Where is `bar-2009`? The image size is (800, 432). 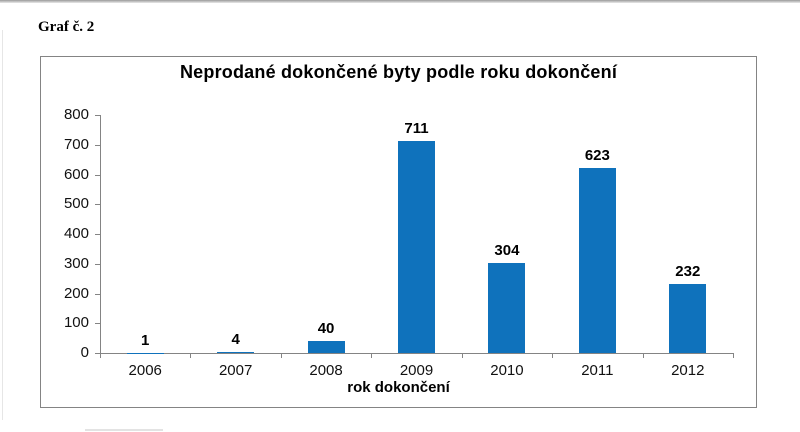 bar-2009 is located at coordinates (416, 247).